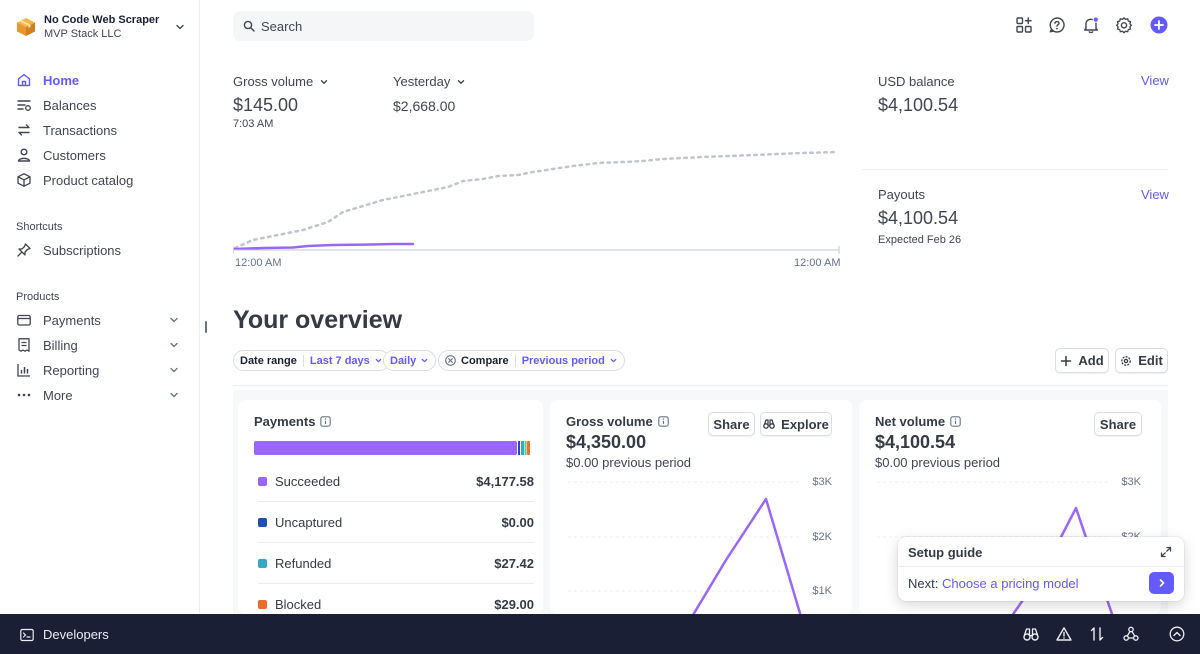 This screenshot has width=1200, height=654. Describe the element at coordinates (23, 370) in the screenshot. I see `reporting-icon` at that location.